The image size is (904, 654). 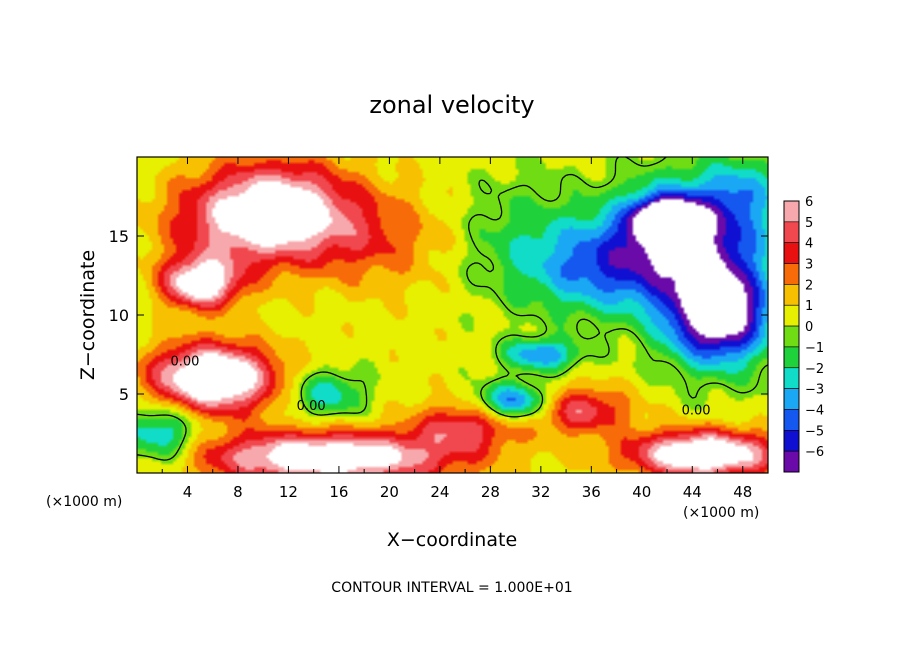 What do you see at coordinates (814, 369) in the screenshot?
I see `colorbar-label: −2` at bounding box center [814, 369].